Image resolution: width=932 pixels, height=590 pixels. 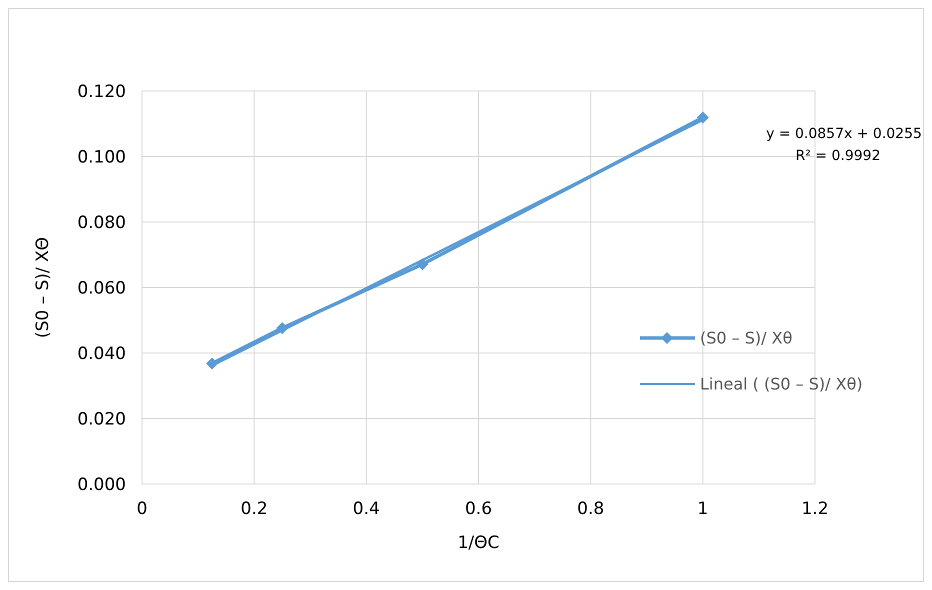 What do you see at coordinates (590, 509) in the screenshot?
I see `x-tick-label: 0.8` at bounding box center [590, 509].